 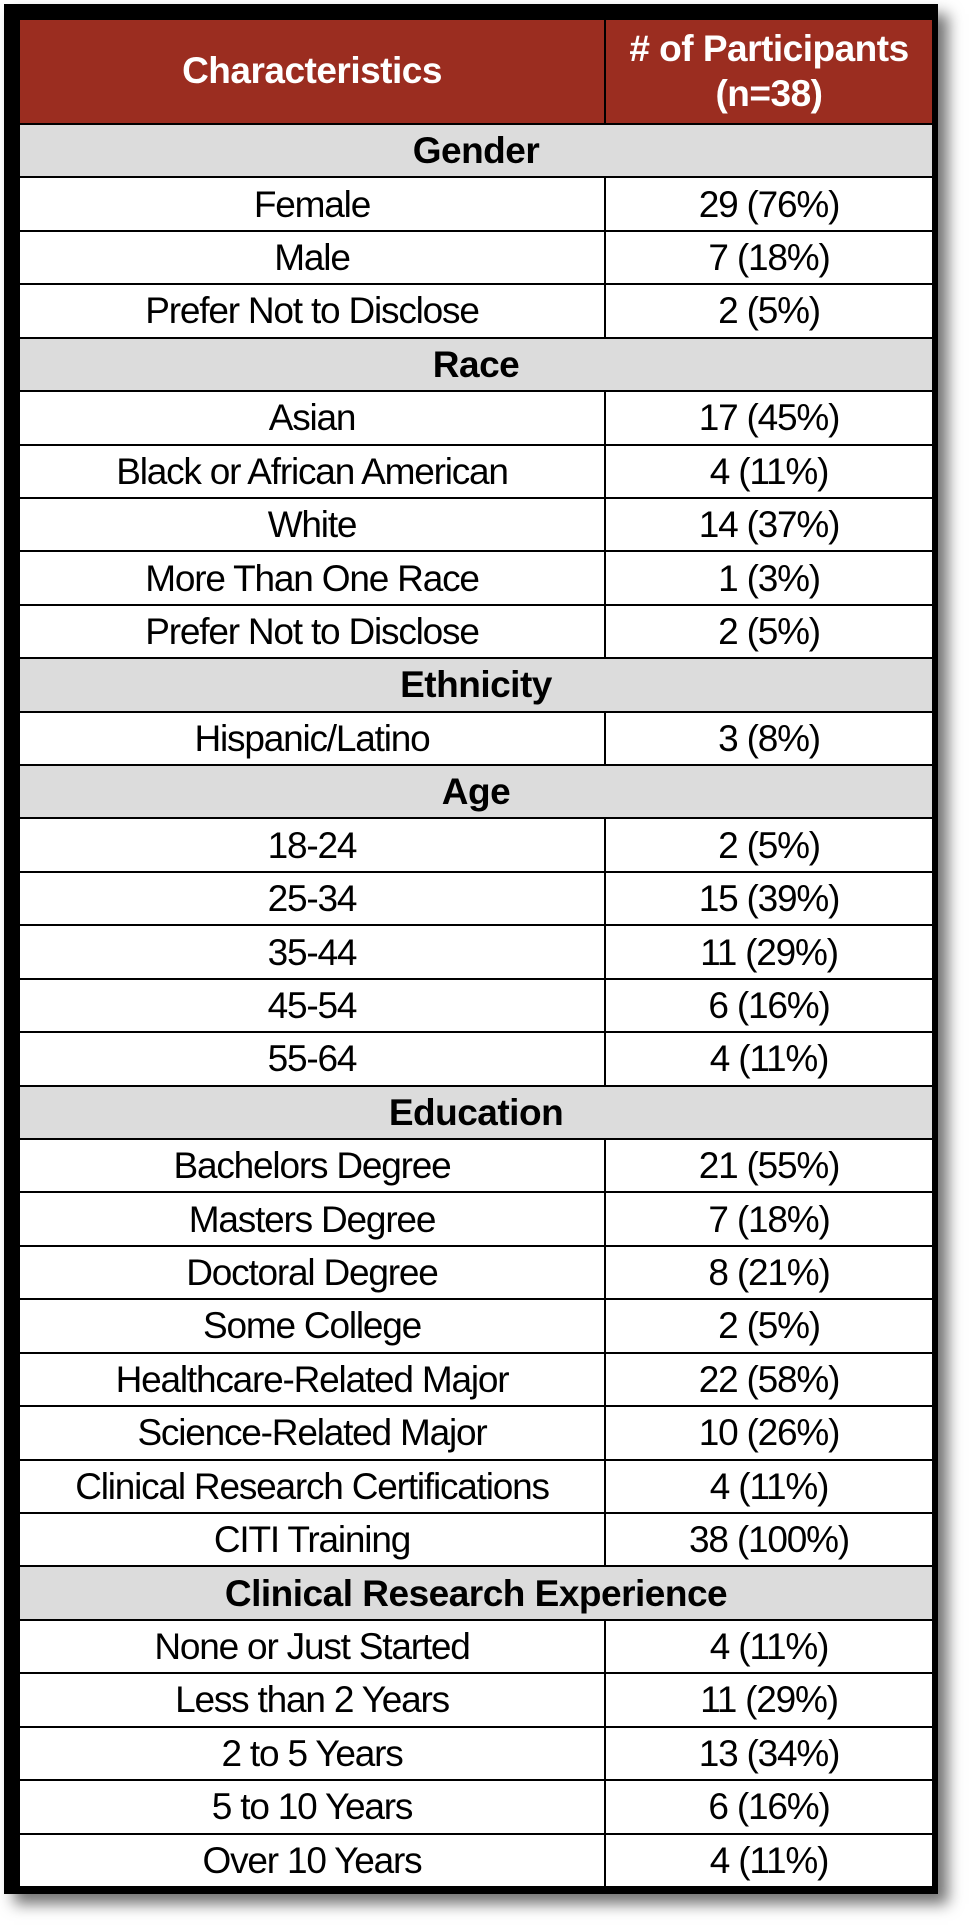 I want to click on table-row: 5 to 10 Years 6 (16%), so click(x=476, y=1807).